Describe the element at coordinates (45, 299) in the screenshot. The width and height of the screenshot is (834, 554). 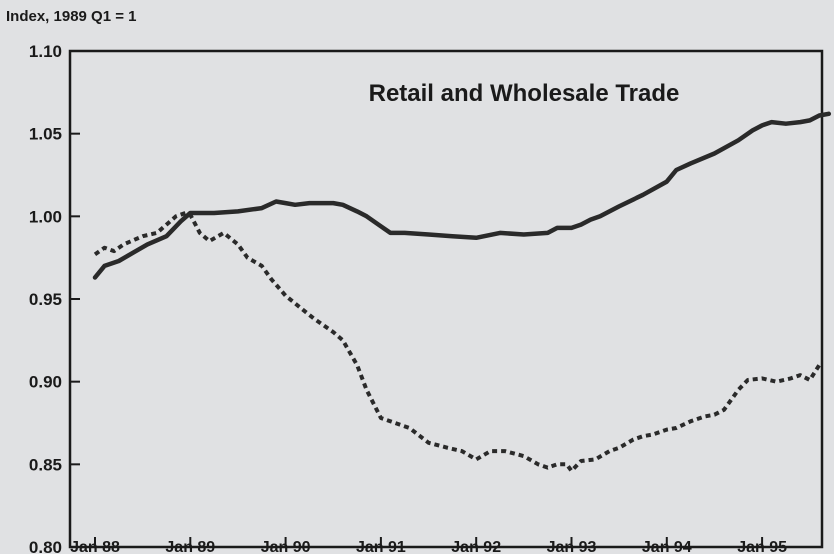
I see `y-tick-label: 0.95` at that location.